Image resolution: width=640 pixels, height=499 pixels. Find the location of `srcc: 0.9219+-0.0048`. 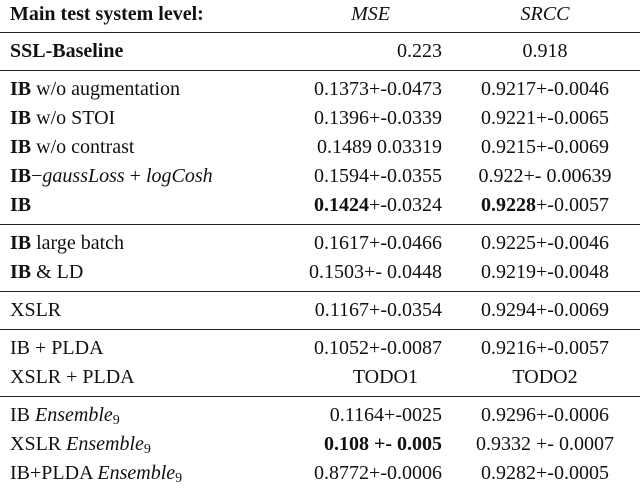

srcc: 0.9219+-0.0048 is located at coordinates (545, 272).